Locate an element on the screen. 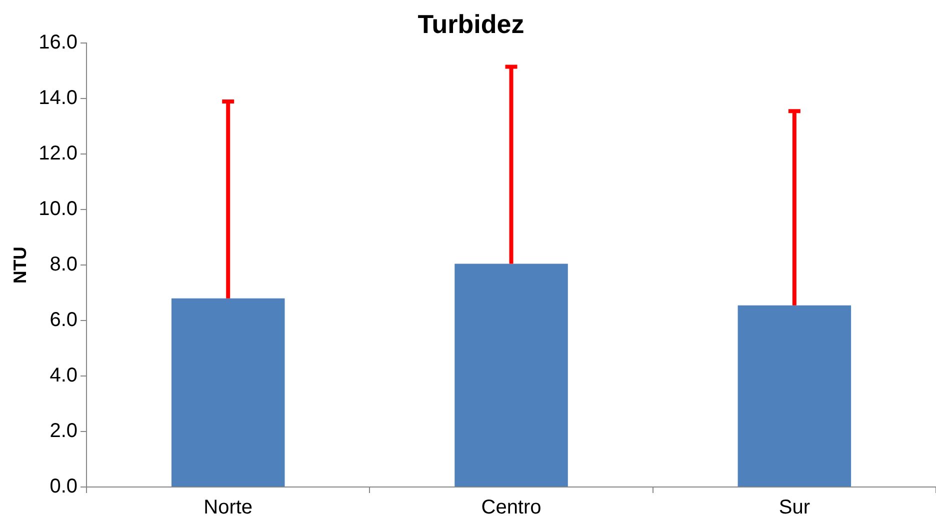  x-tick-label: Sur is located at coordinates (794, 507).